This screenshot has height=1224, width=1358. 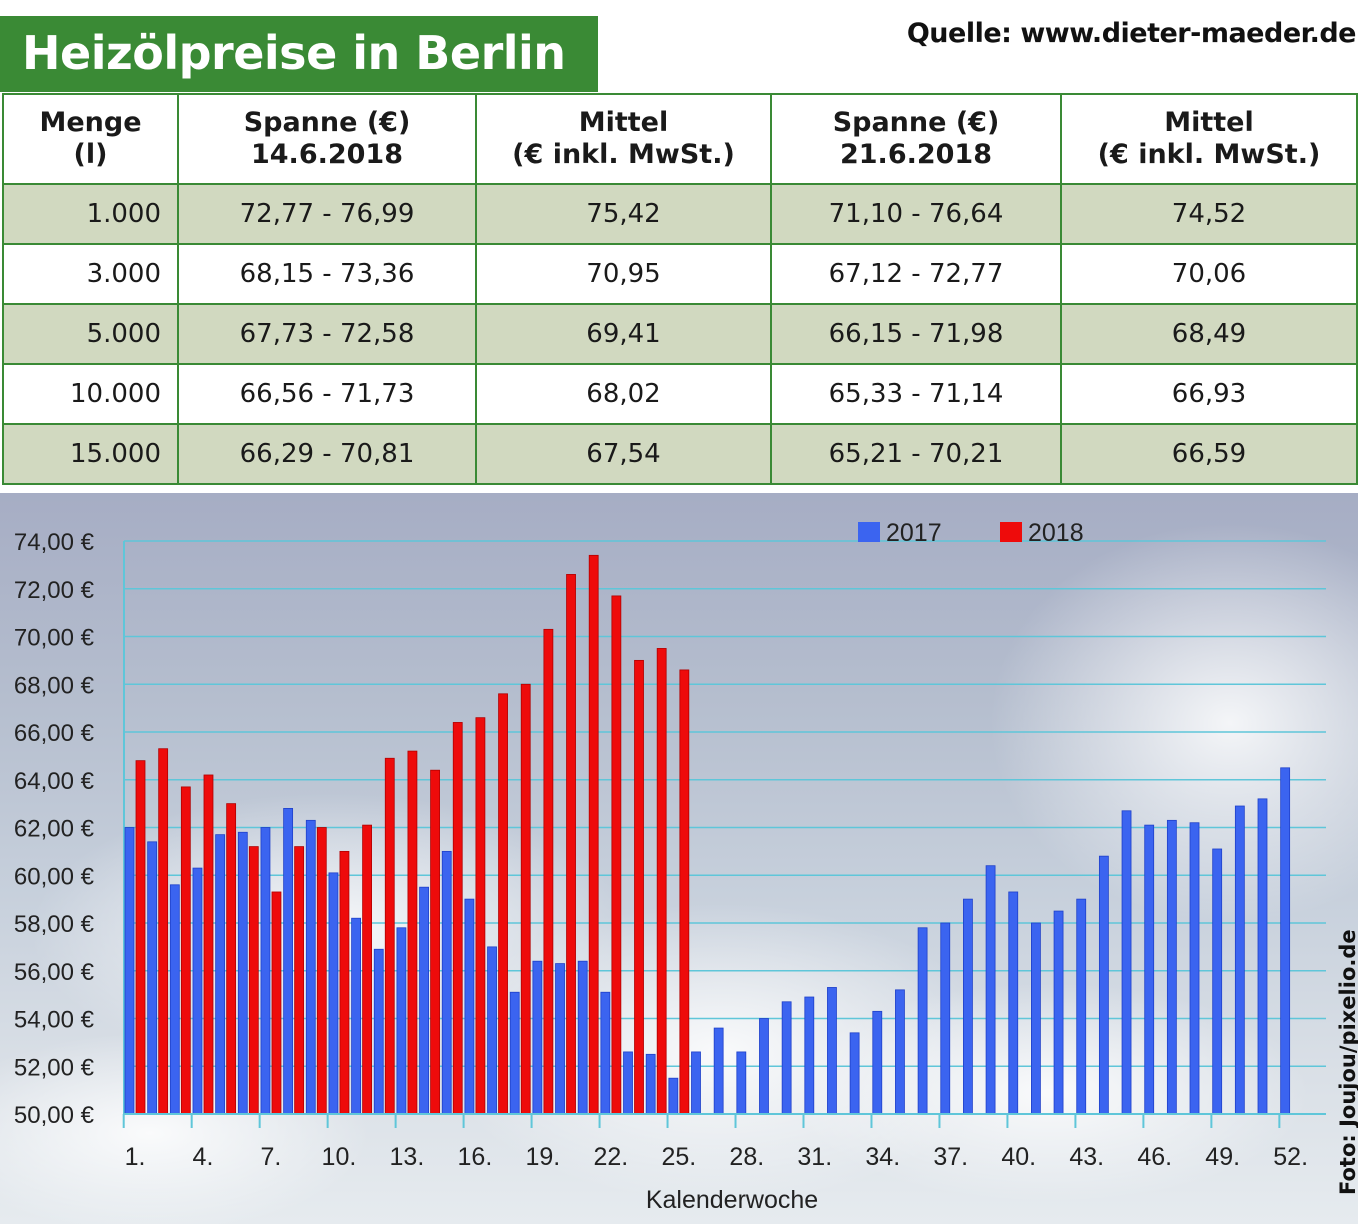 I want to click on page-title: Heizölpreise in Berlin, so click(x=294, y=53).